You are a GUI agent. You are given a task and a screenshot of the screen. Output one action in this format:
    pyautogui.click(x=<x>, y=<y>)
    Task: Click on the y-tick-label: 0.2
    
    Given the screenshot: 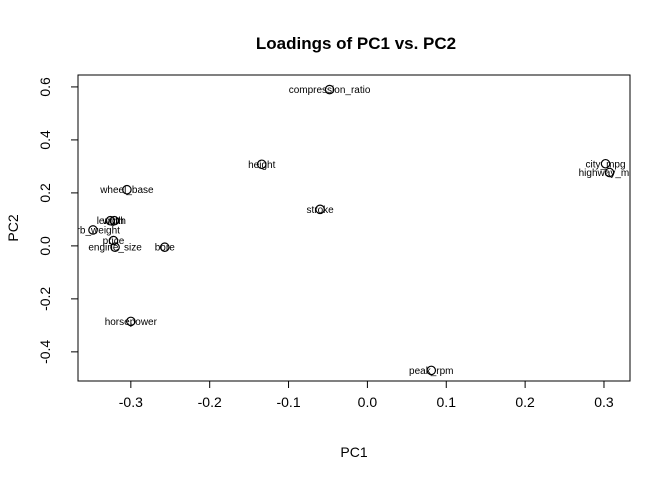 What is the action you would take?
    pyautogui.click(x=45, y=193)
    